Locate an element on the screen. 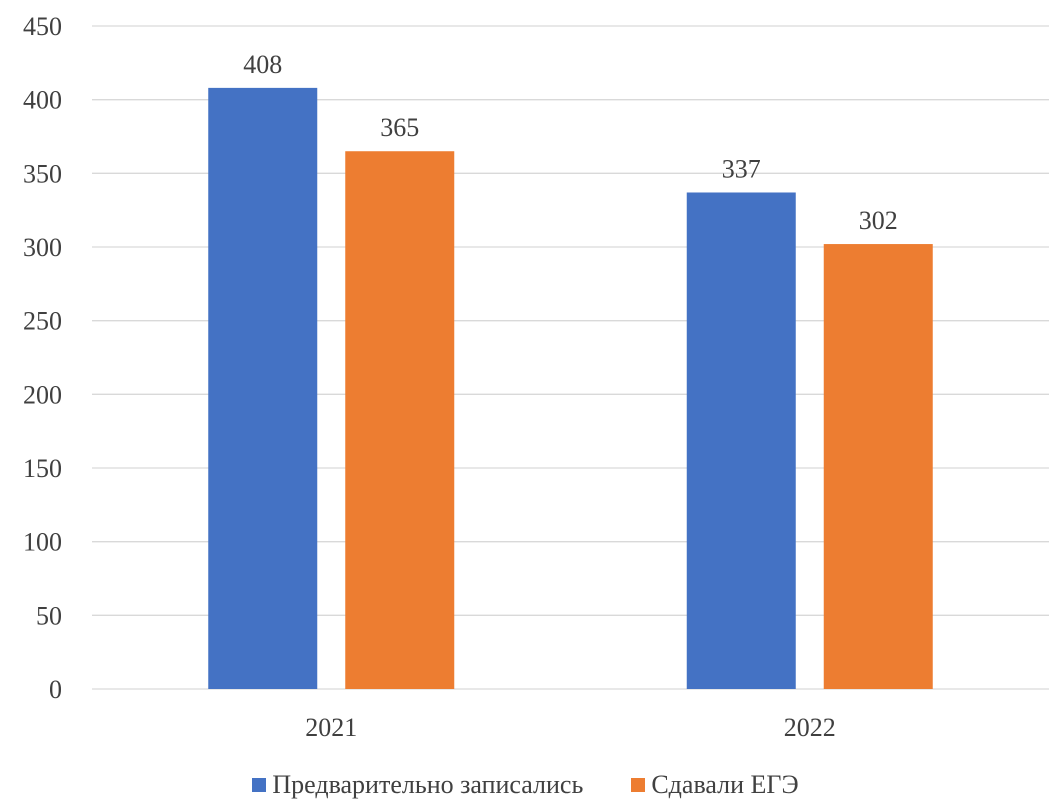  x-category-label: 2021 is located at coordinates (331, 727).